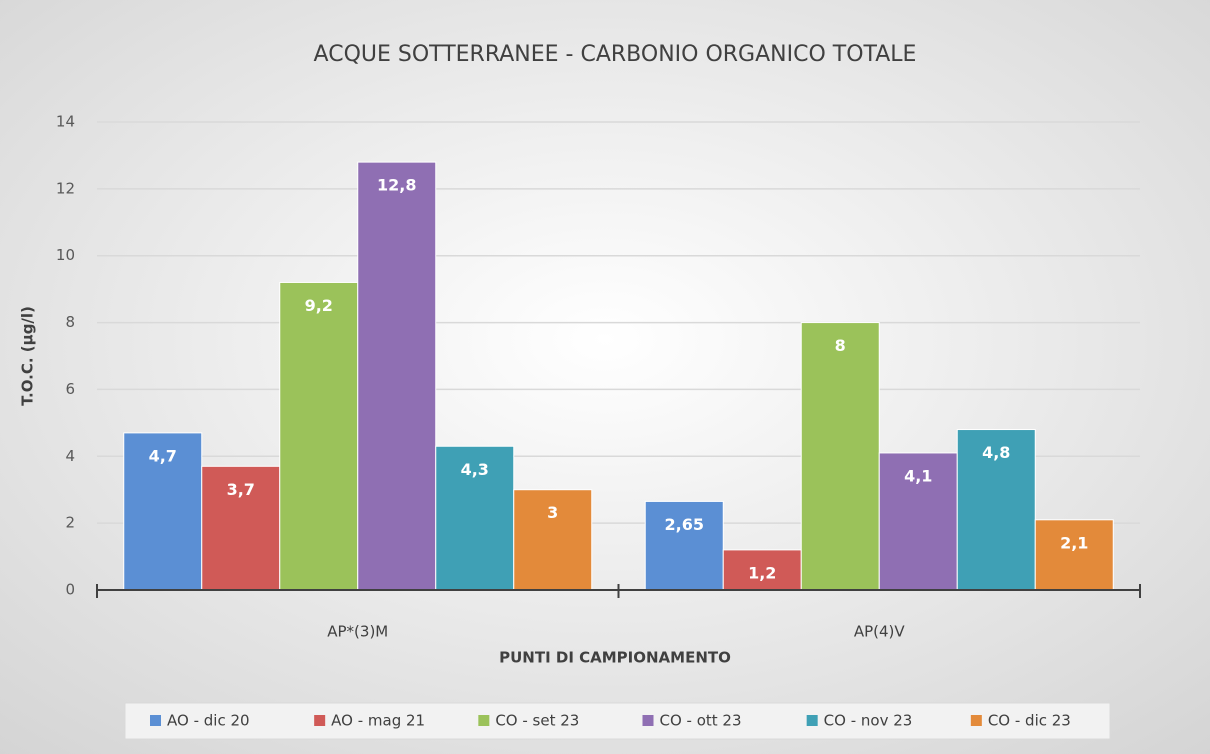  Describe the element at coordinates (378, 721) in the screenshot. I see `legend-label: AO - mag 21` at that location.